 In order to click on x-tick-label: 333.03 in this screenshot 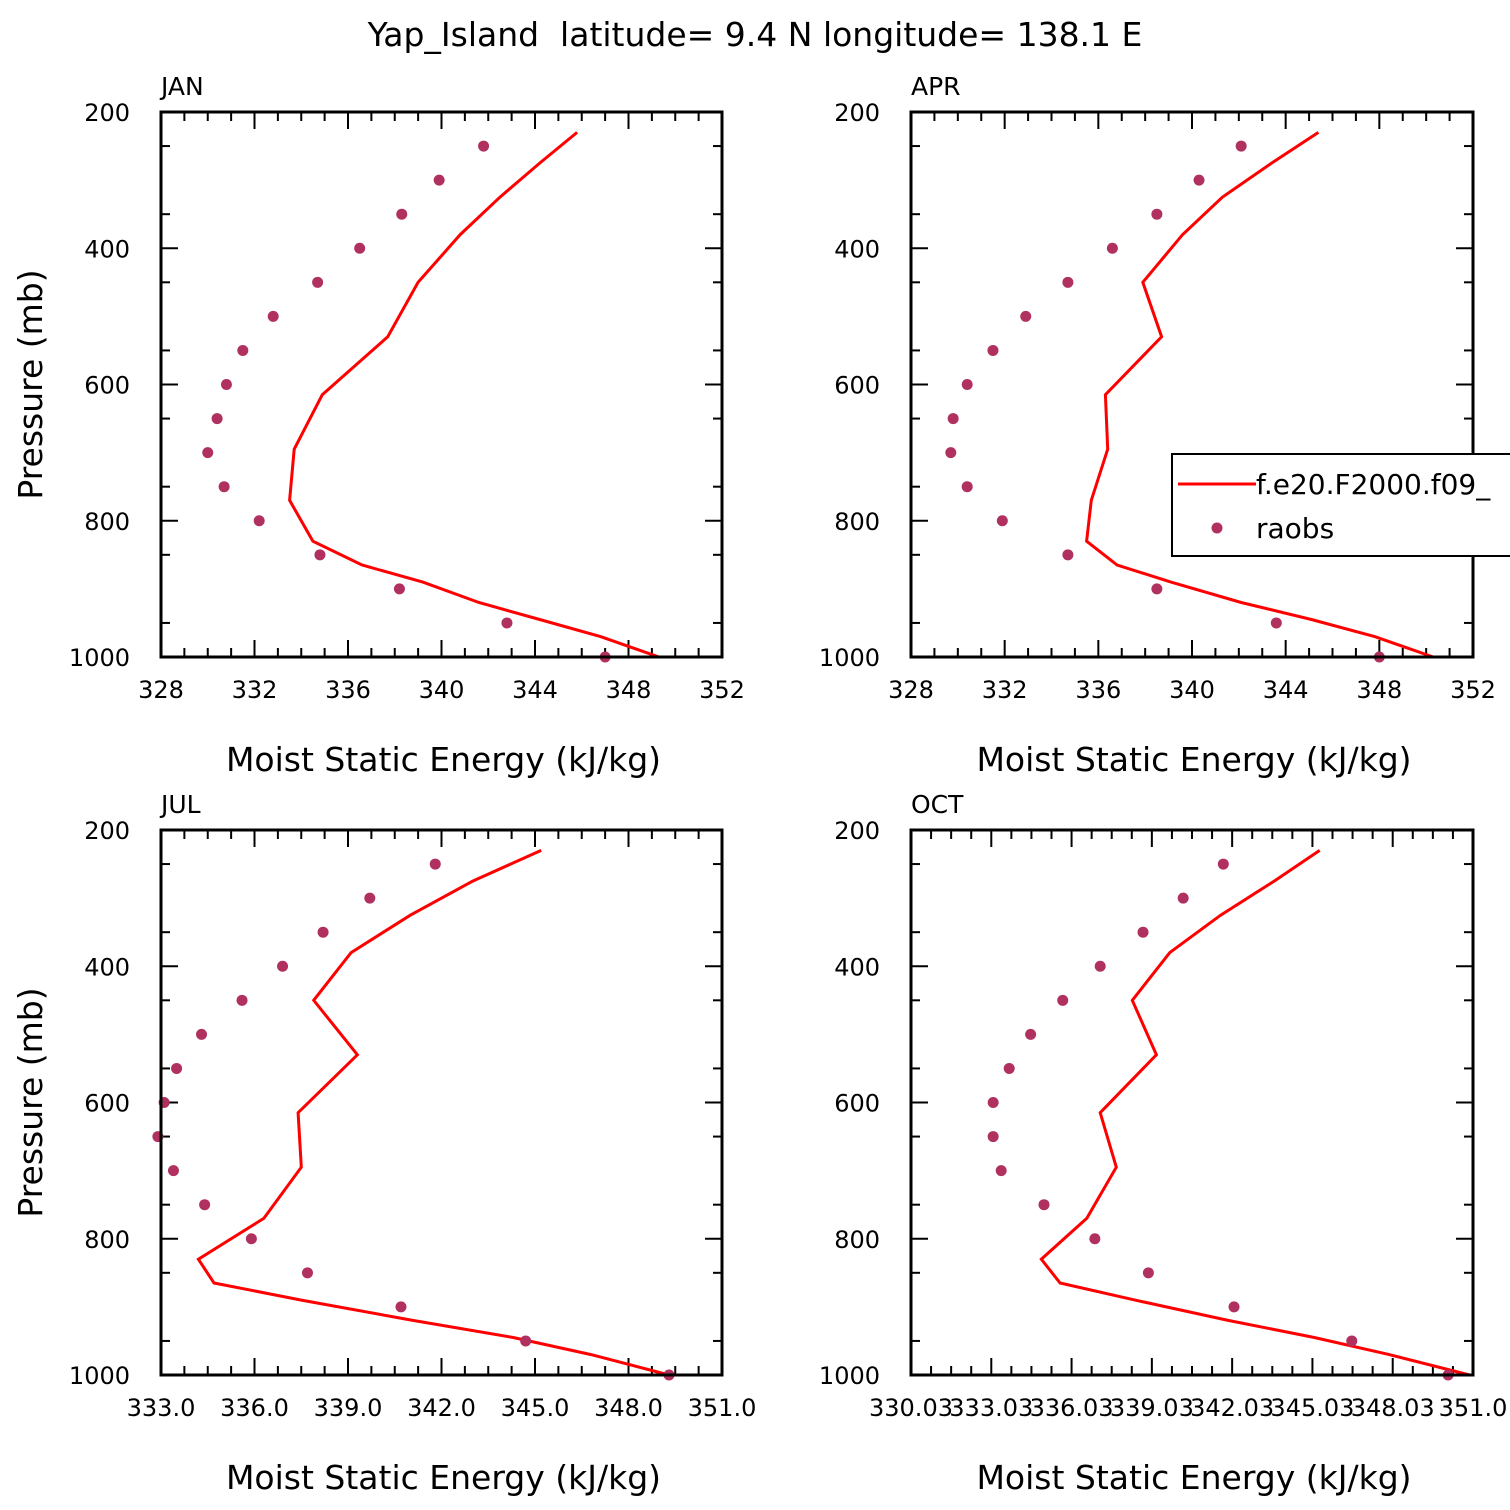, I will do `click(991, 1408)`.